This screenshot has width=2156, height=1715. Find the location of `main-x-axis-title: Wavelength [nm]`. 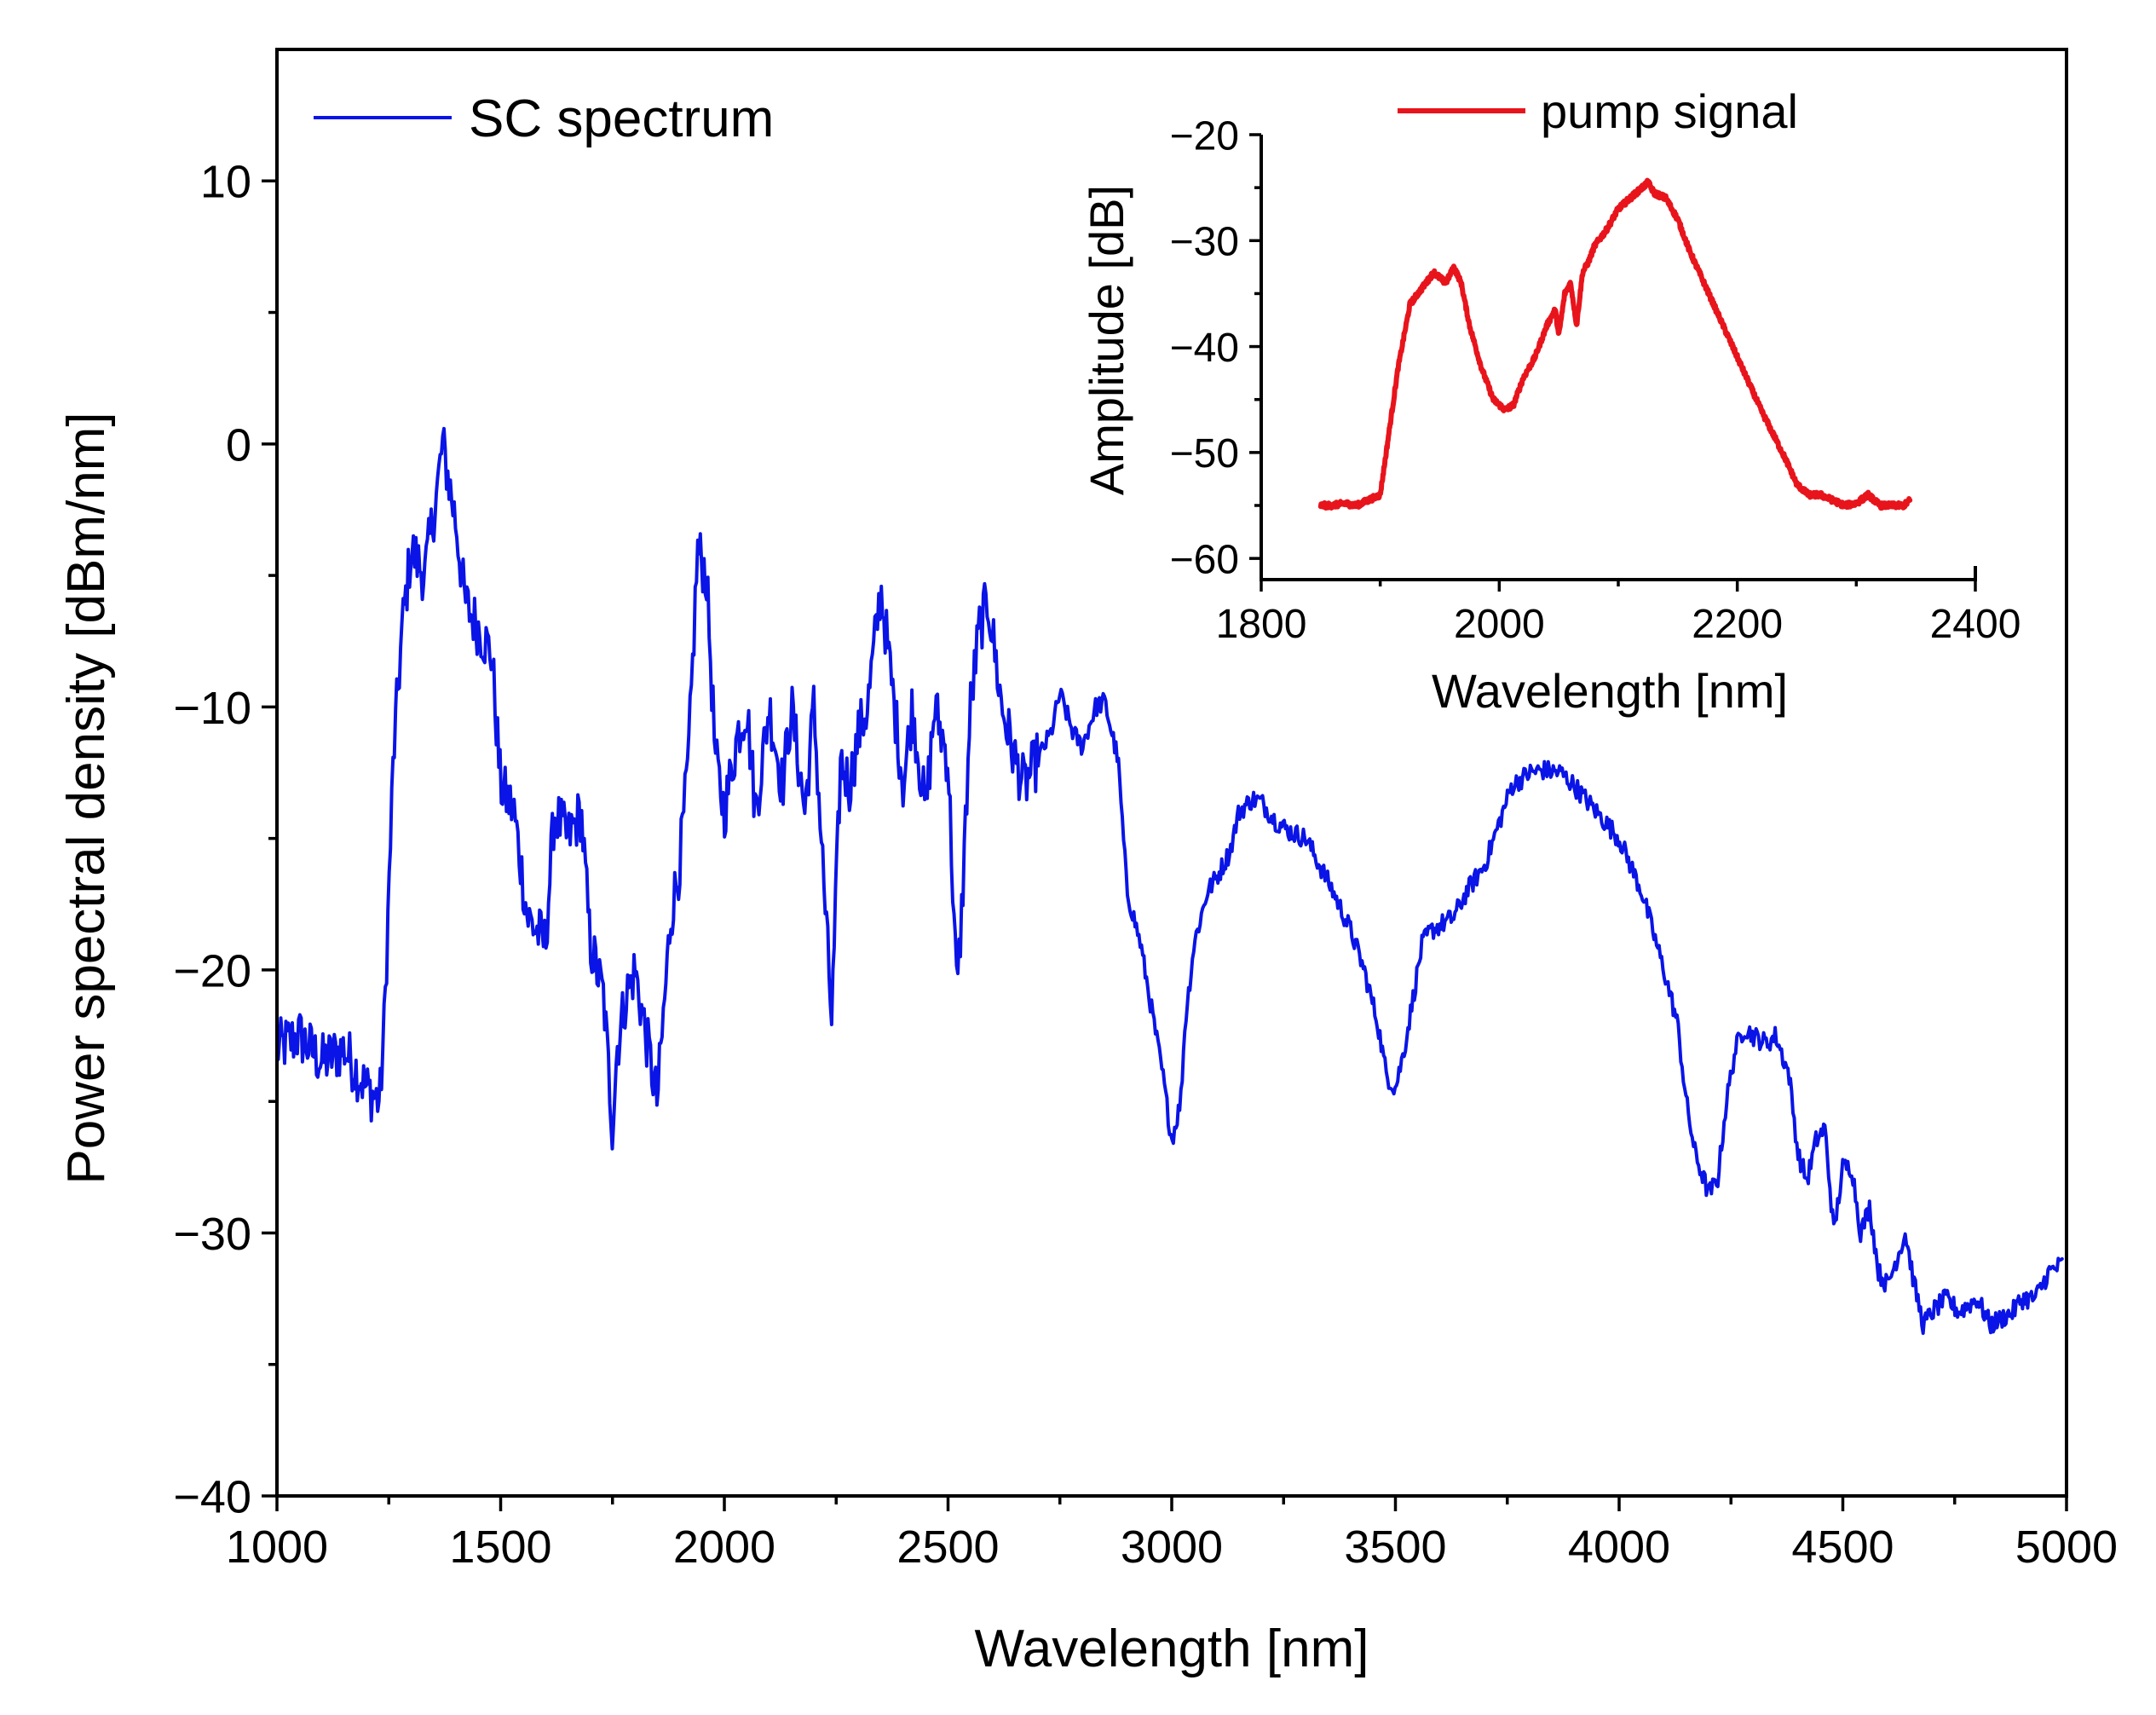

main-x-axis-title: Wavelength [nm] is located at coordinates (1172, 1649).